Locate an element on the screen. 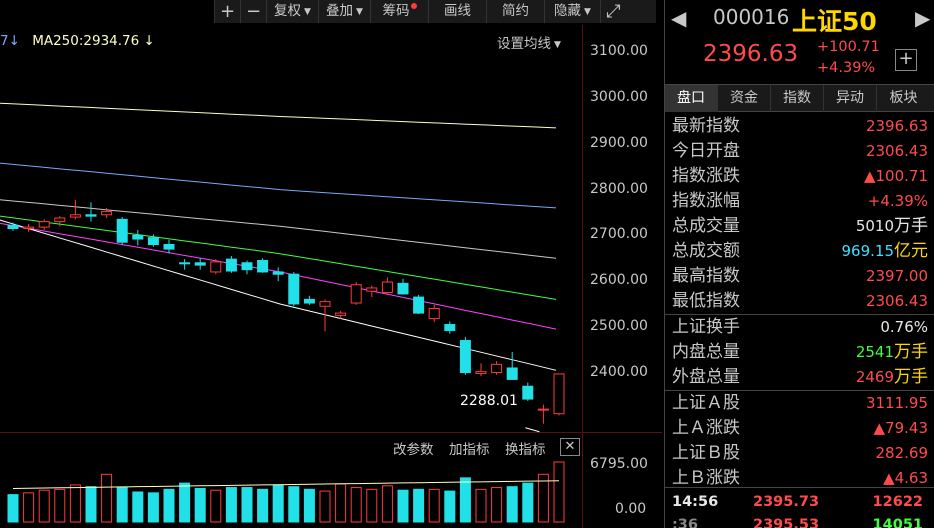 This screenshot has width=934, height=528. zoom-out-button: − is located at coordinates (253, 11).